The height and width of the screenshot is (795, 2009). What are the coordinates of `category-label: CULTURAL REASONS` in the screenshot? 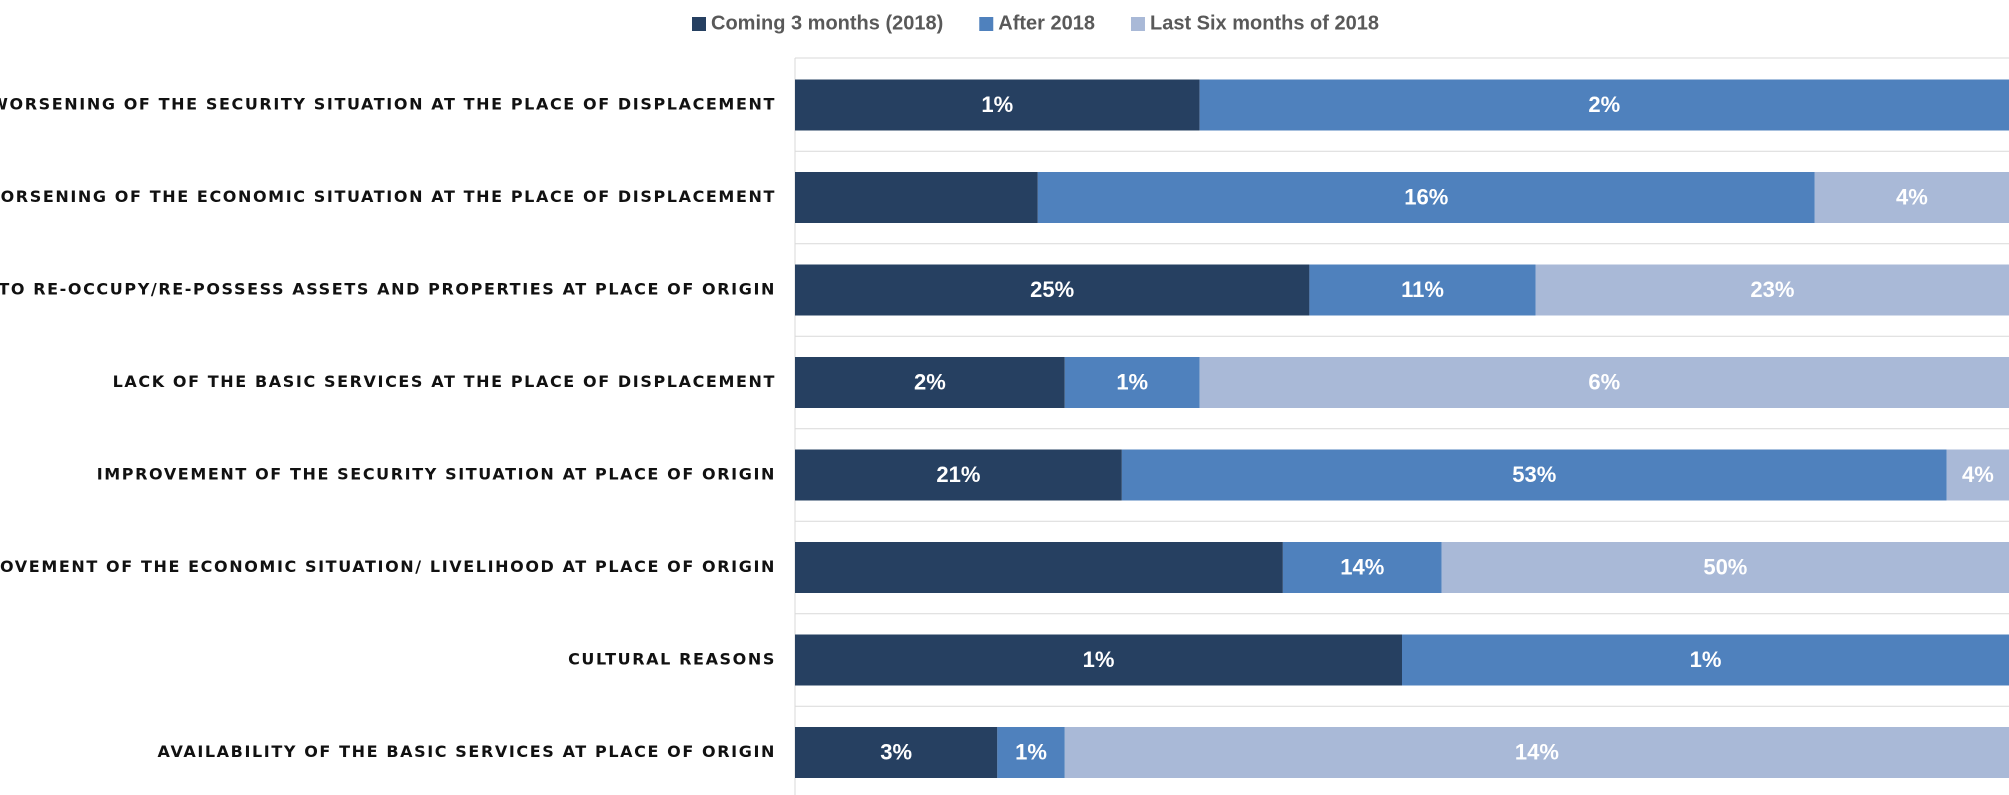 It's located at (672, 659).